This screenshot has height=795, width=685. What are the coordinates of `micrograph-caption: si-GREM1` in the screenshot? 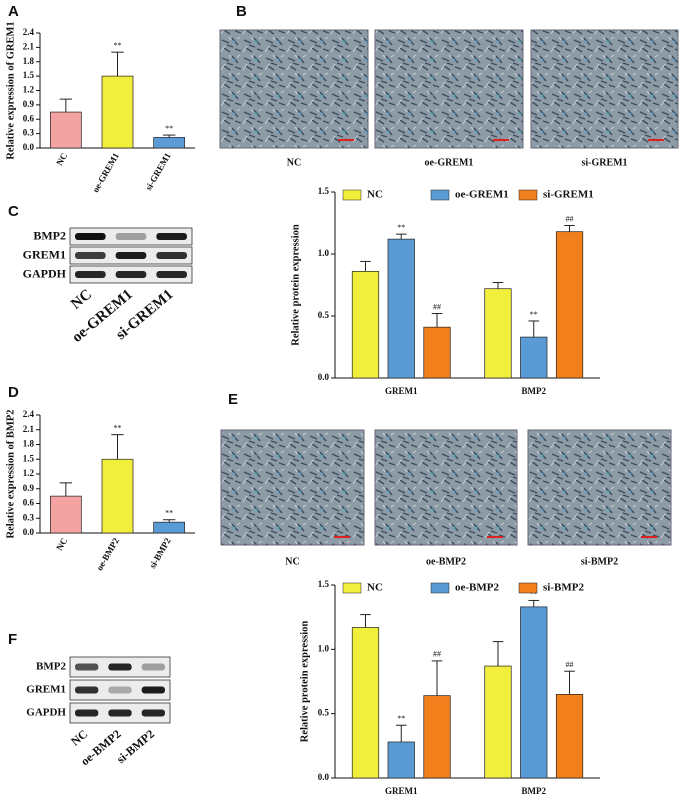 It's located at (604, 162).